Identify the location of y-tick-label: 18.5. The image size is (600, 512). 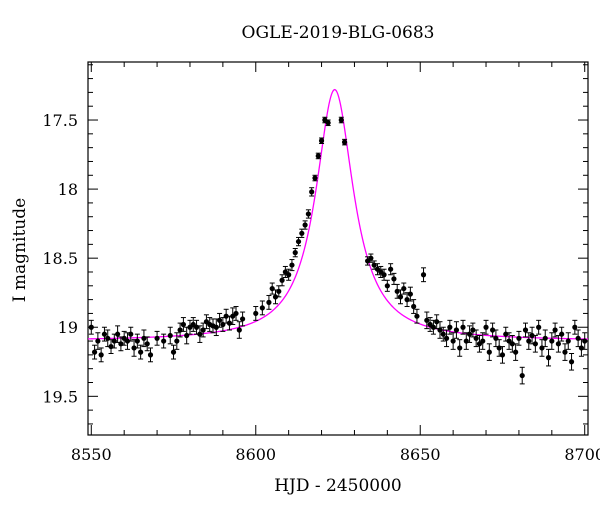
(60, 258).